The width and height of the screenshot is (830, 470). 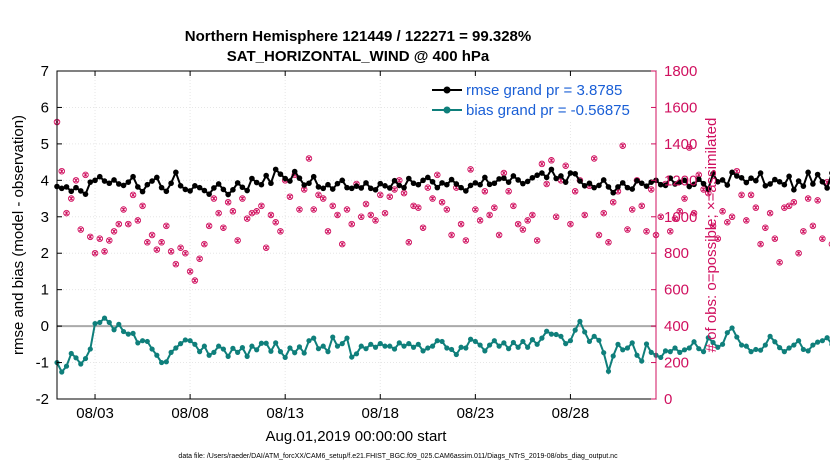 I want to click on bias-series, so click(x=442, y=345).